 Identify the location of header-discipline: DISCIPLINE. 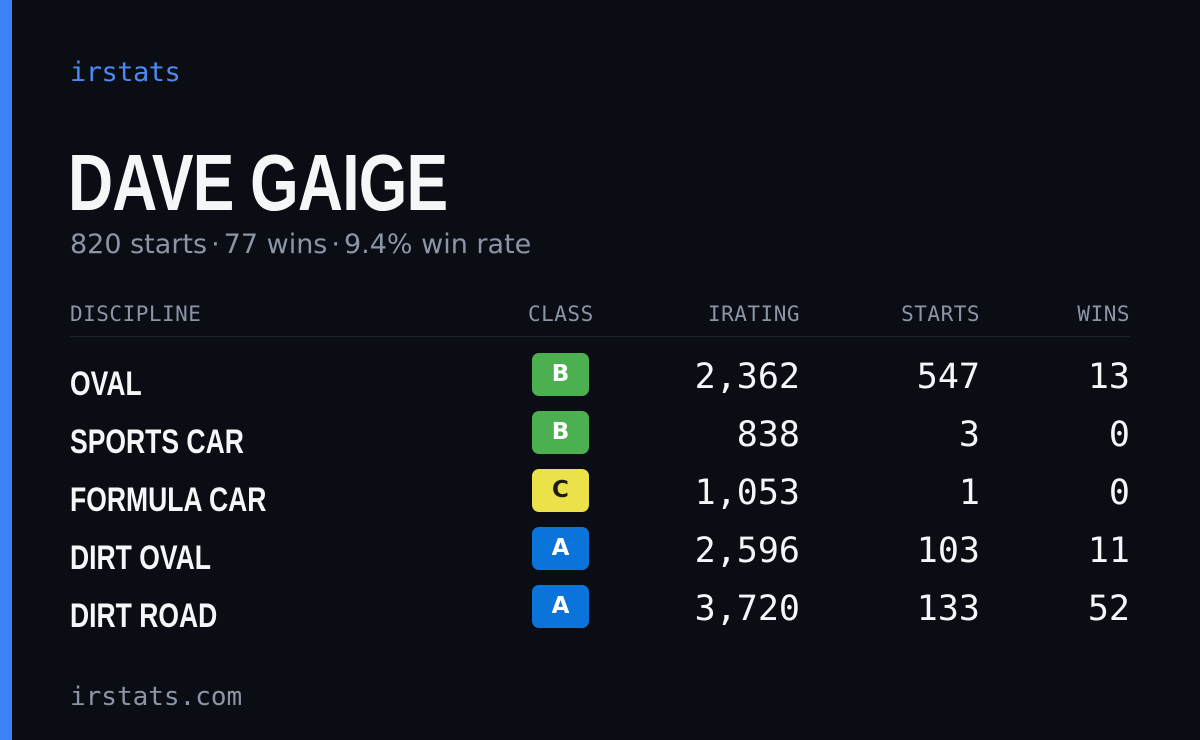
(136, 314).